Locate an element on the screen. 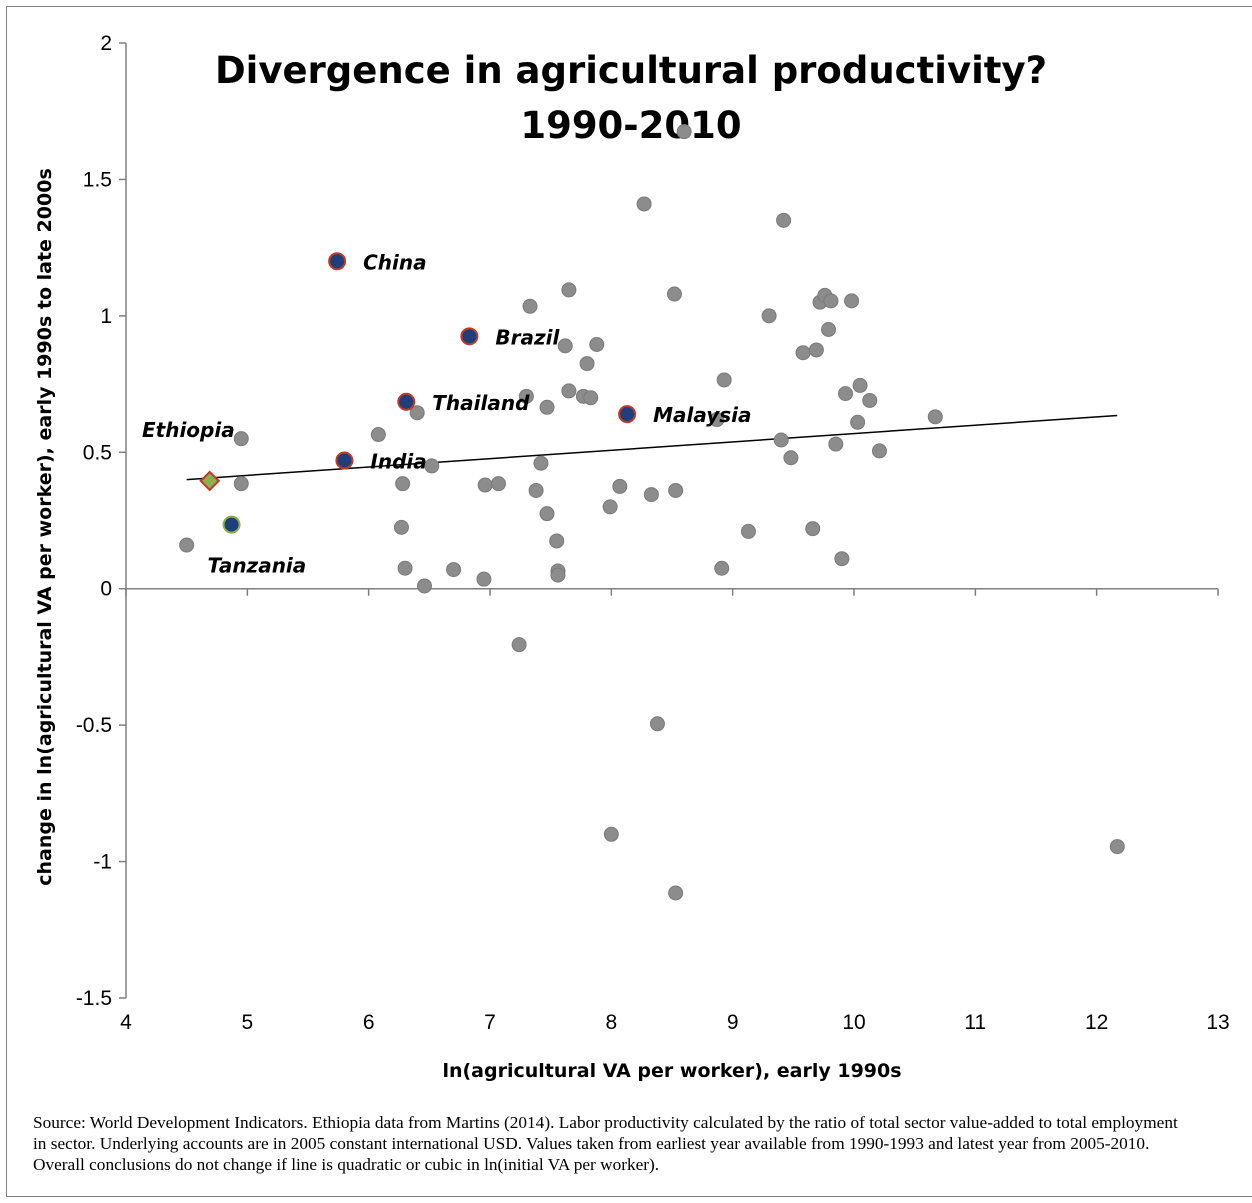 This screenshot has width=1252, height=1203. india-label: India is located at coordinates (398, 461).